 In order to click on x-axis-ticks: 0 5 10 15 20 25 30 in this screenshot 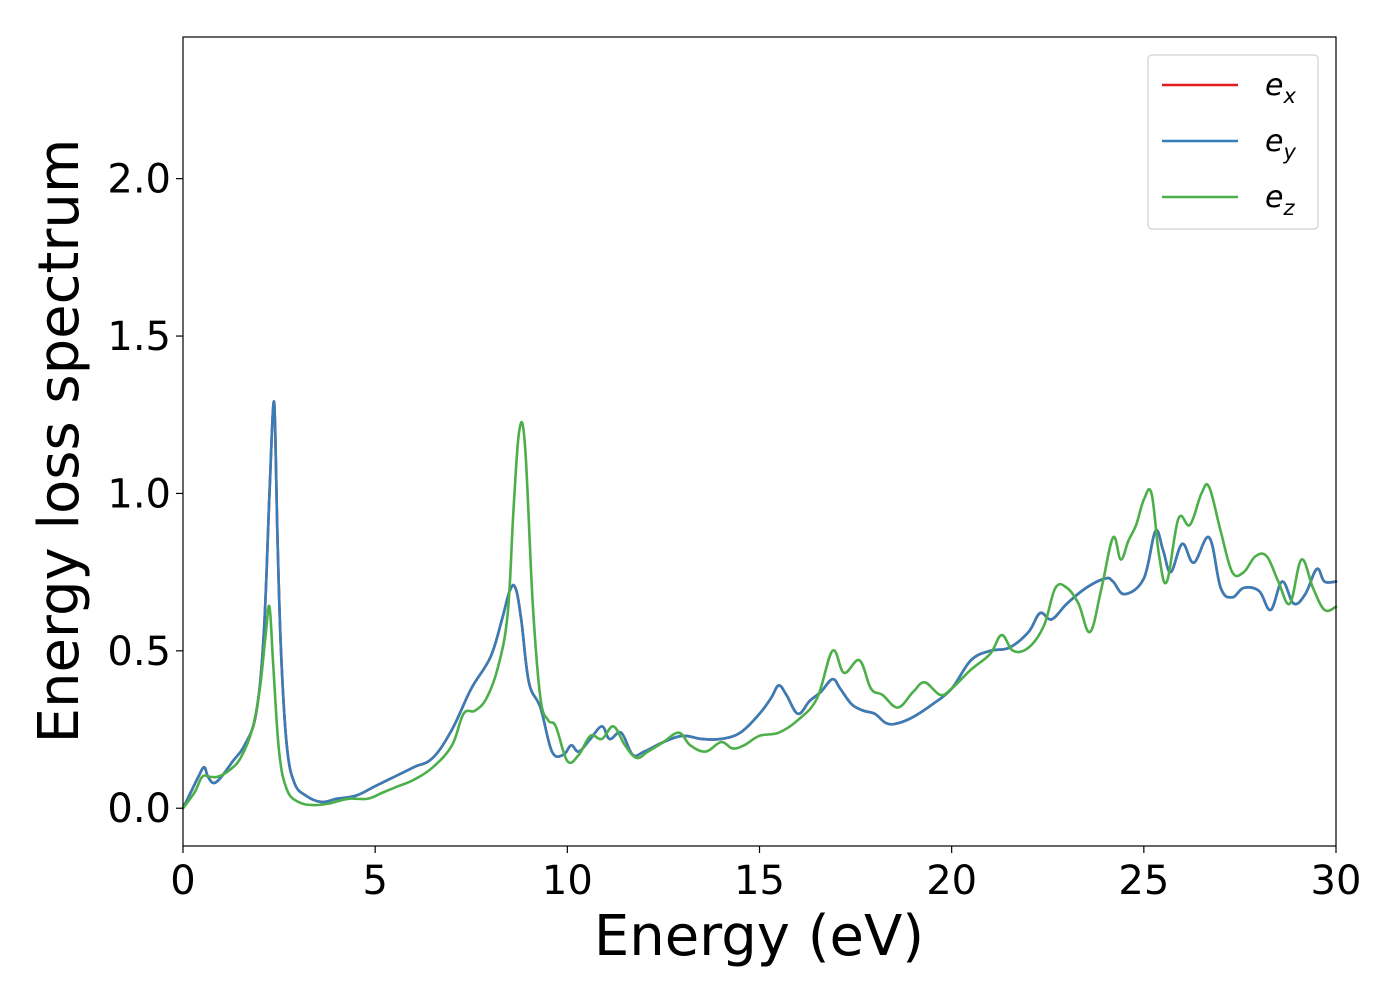, I will do `click(765, 875)`.